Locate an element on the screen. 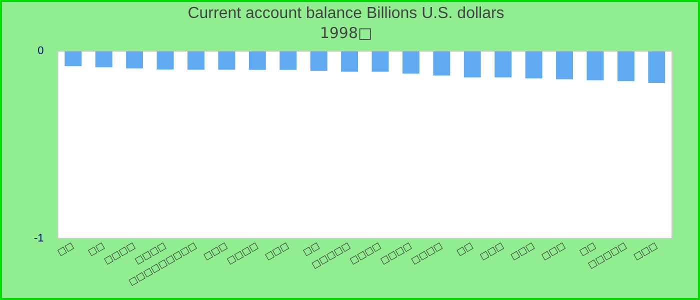 The height and width of the screenshot is (300, 700). chart-title: Current account balance Billions U.S. dollars is located at coordinates (346, 13).